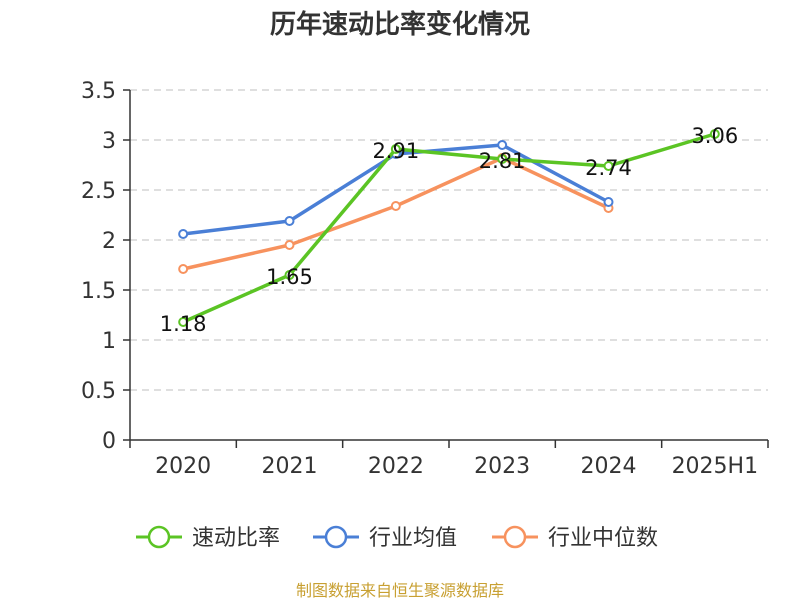  Describe the element at coordinates (109, 441) in the screenshot. I see `y-tick-label-0: 0` at that location.